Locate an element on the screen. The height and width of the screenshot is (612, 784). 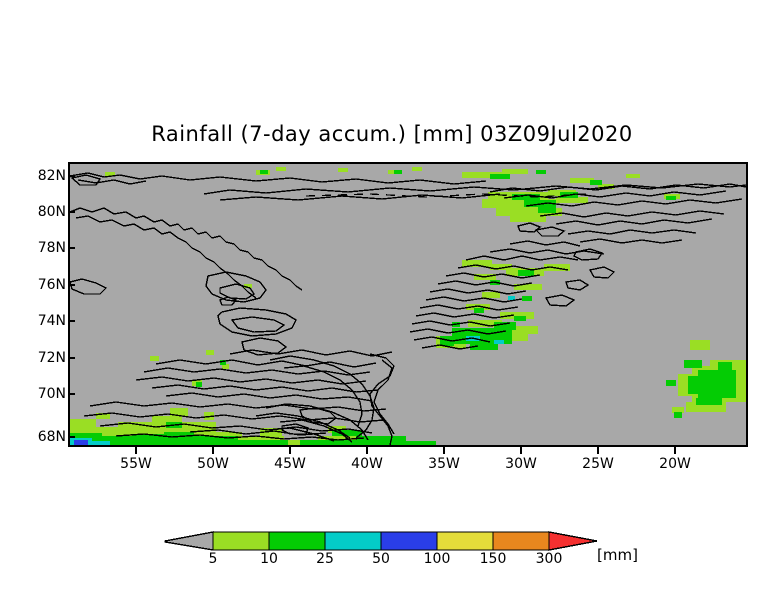
lon-label-40w: 40W is located at coordinates (367, 464).